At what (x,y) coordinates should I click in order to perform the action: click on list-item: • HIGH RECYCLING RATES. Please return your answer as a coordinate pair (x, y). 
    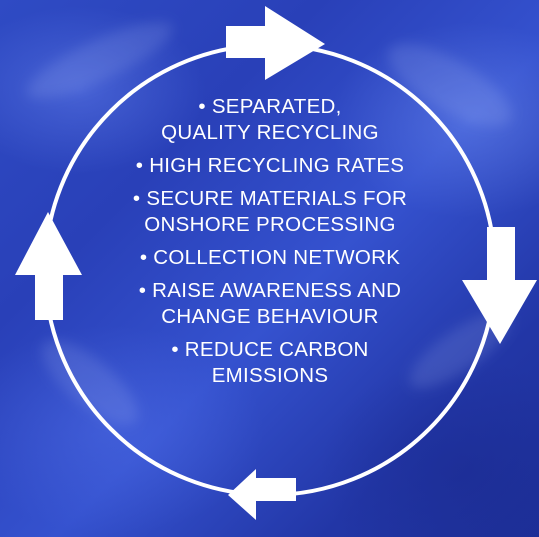
    Looking at the image, I should click on (270, 166).